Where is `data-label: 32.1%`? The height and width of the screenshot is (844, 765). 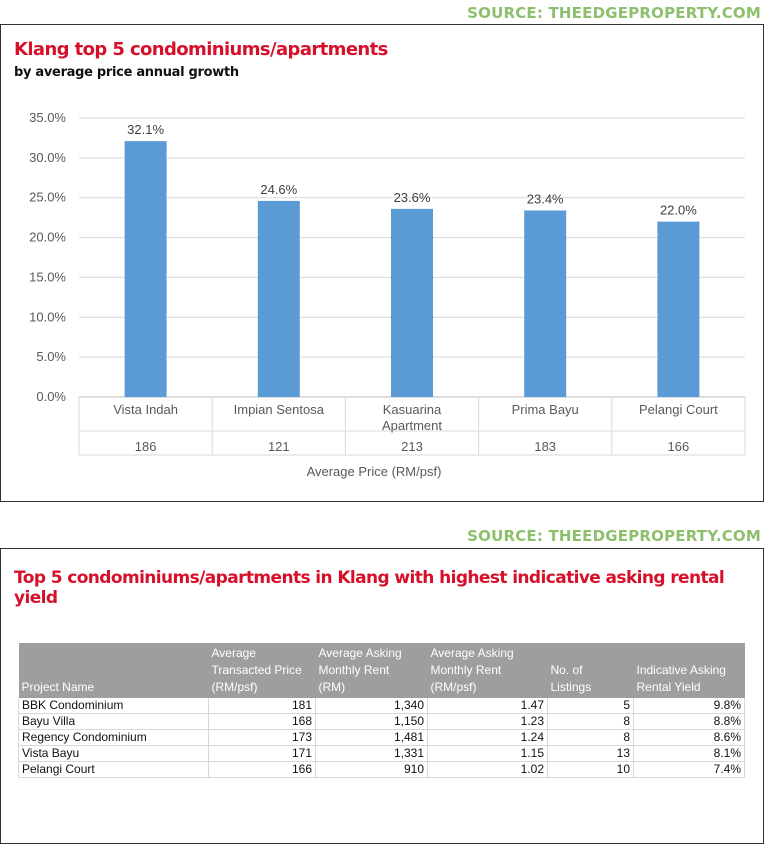
data-label: 32.1% is located at coordinates (145, 129).